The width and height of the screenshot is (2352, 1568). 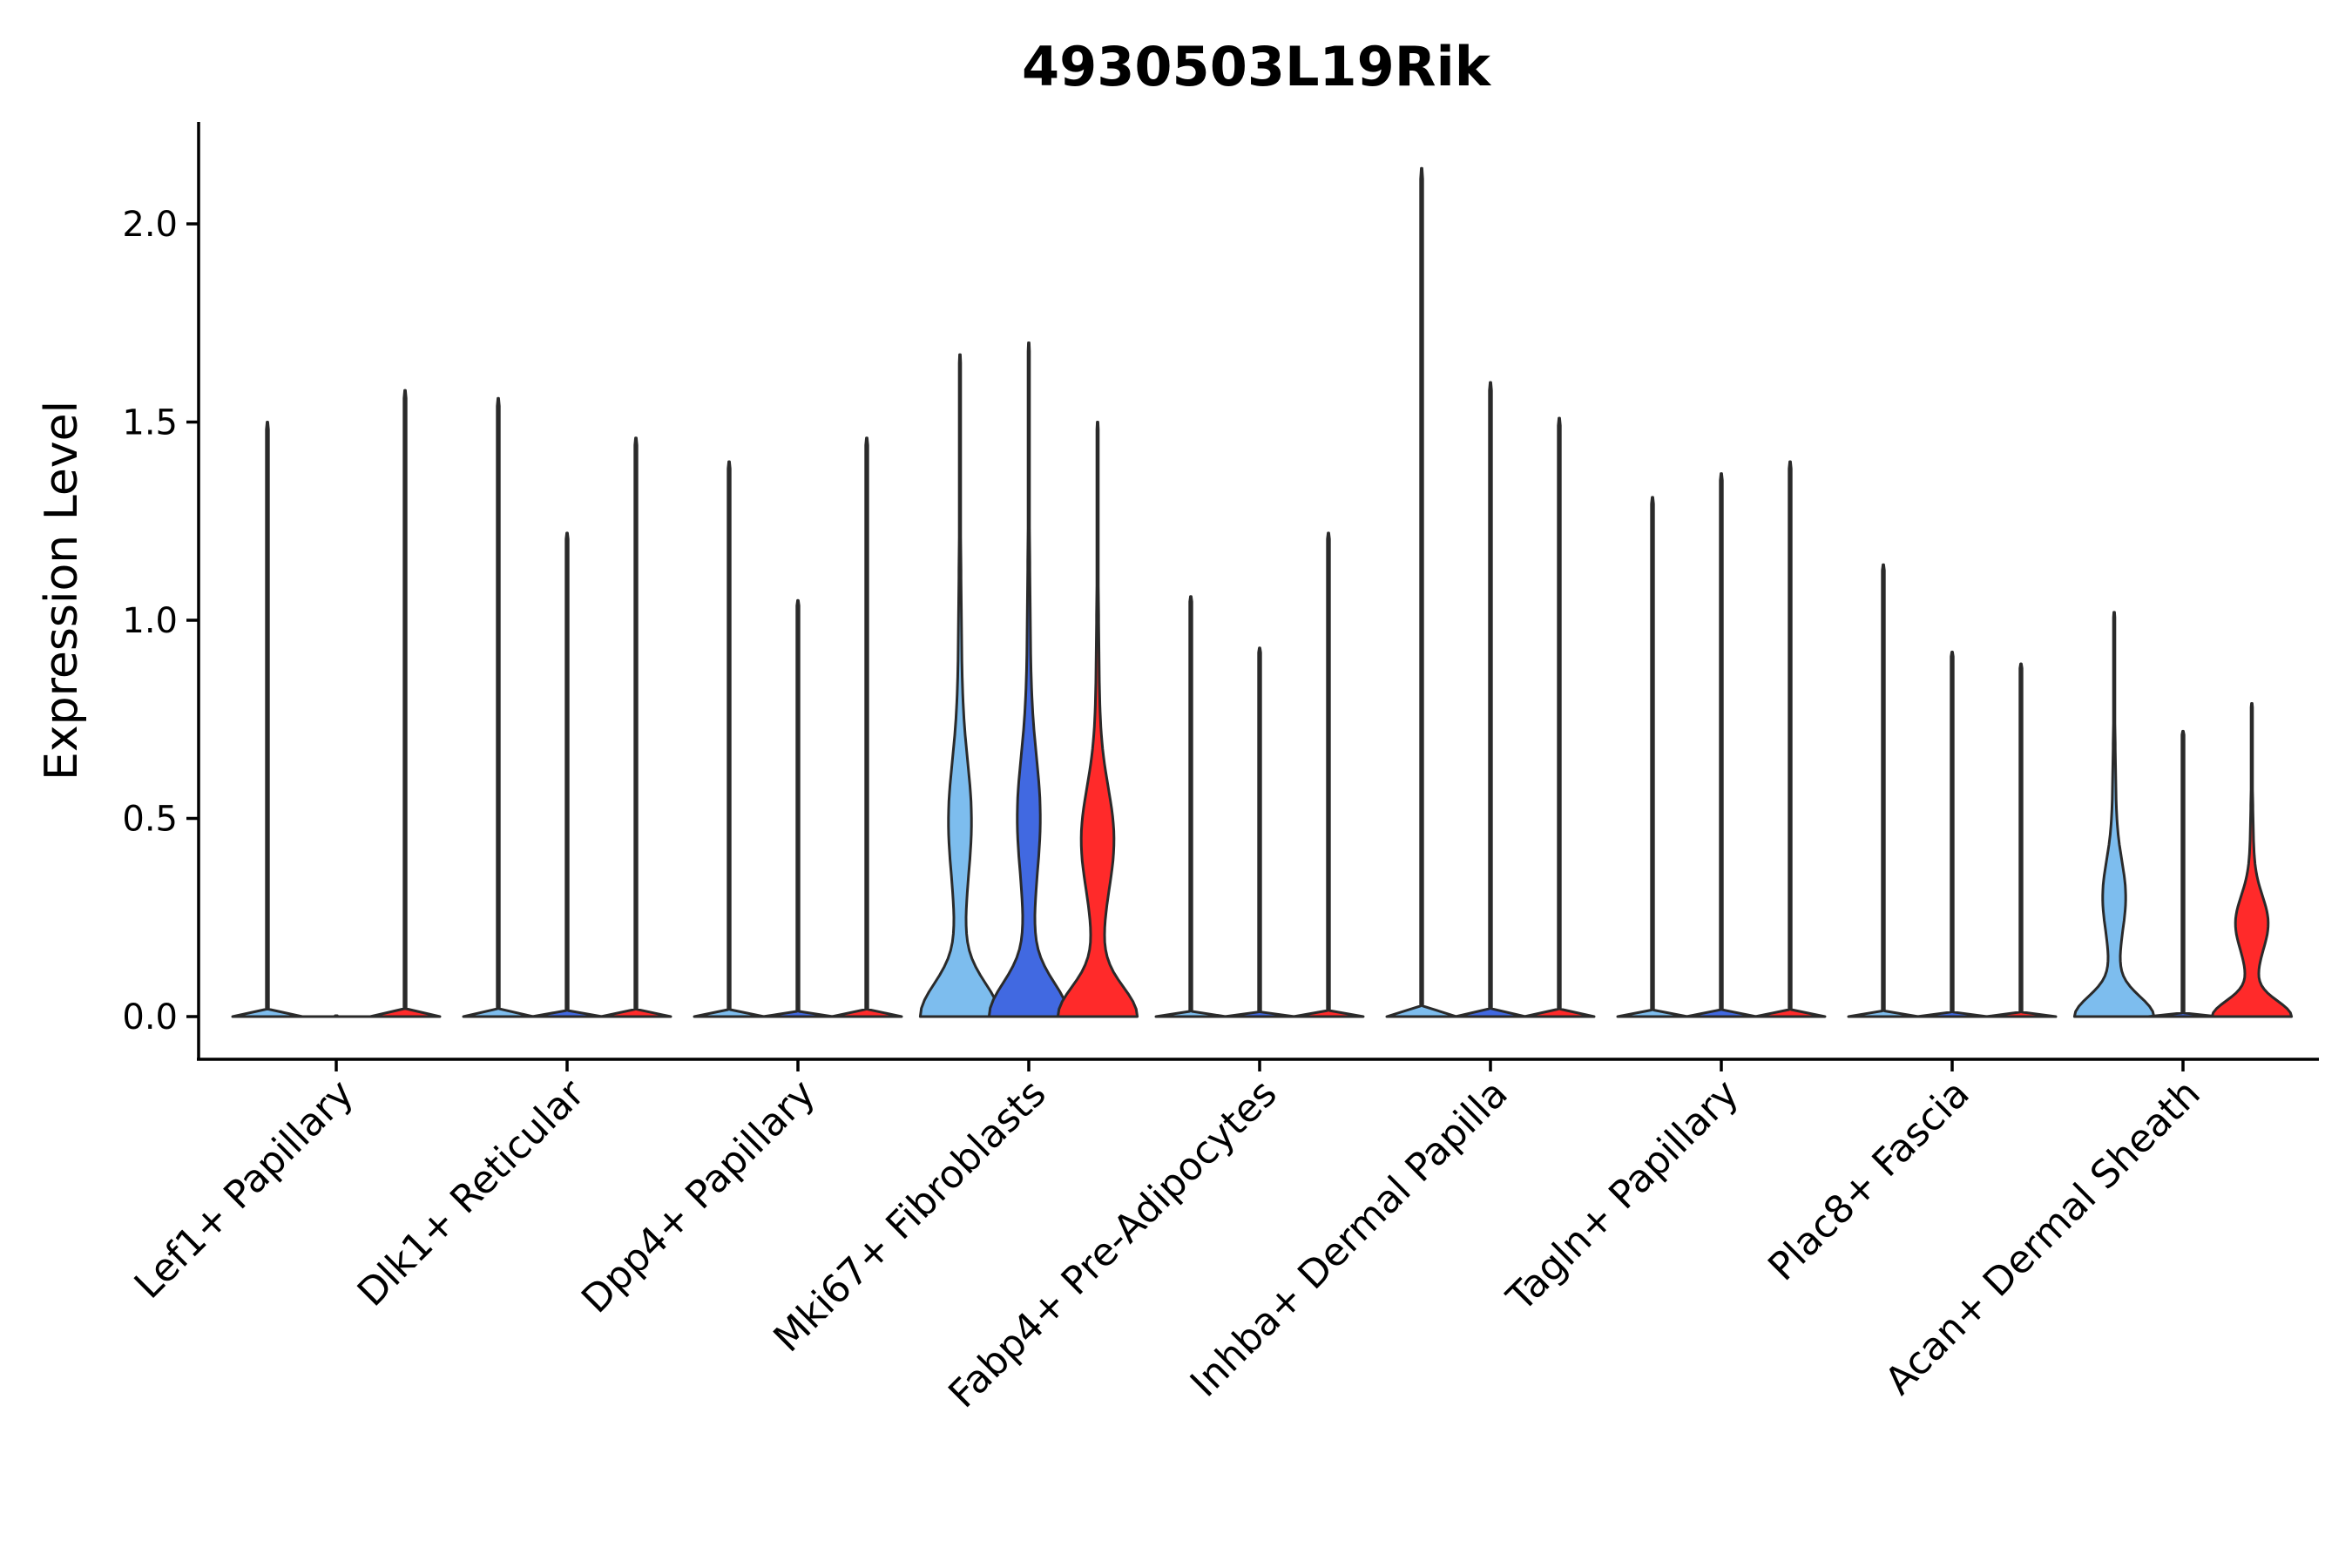 I want to click on y-tick-label: 2.0, so click(x=150, y=225).